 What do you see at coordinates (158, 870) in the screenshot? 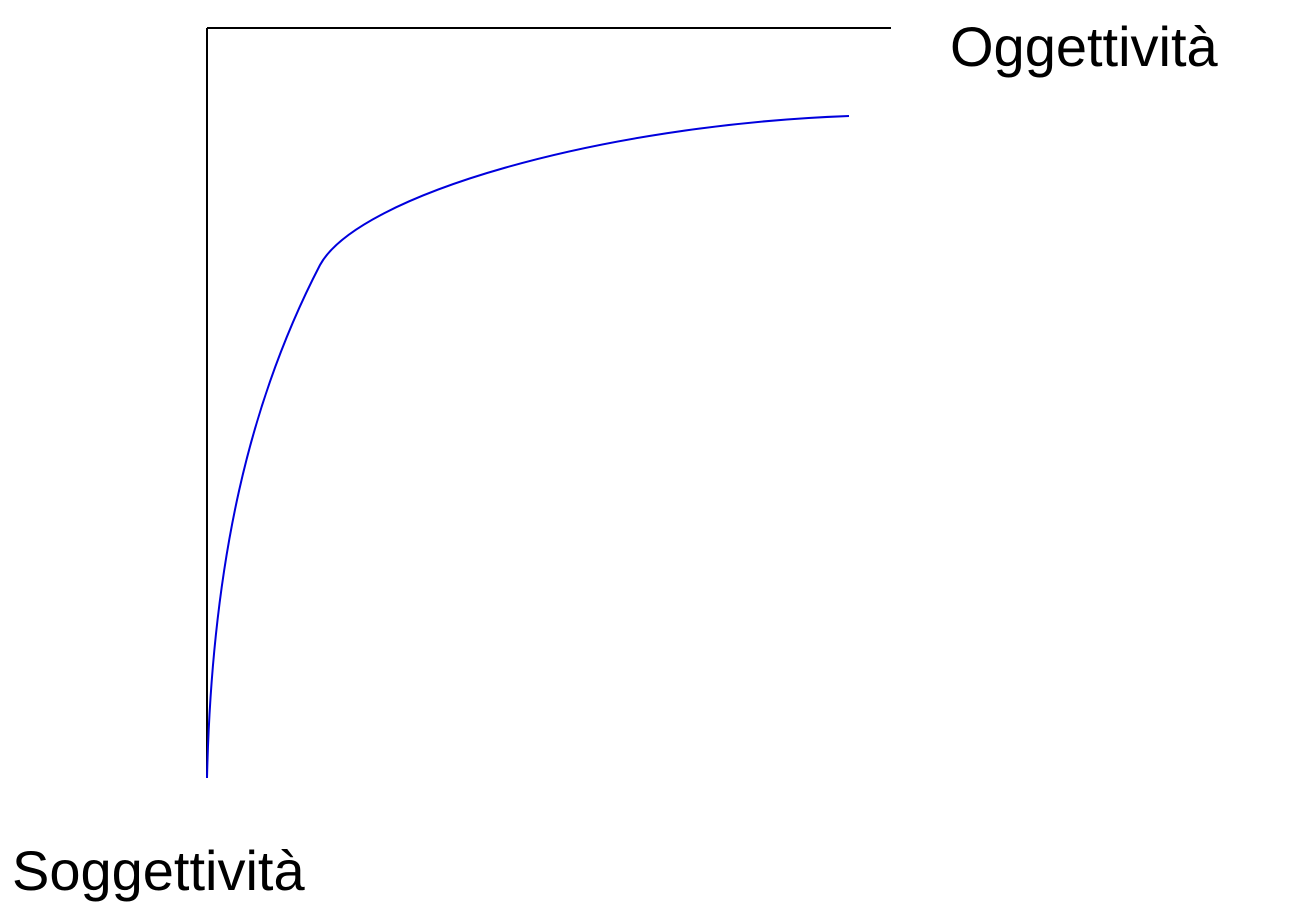
I see `bottom-label: Soggettività` at bounding box center [158, 870].